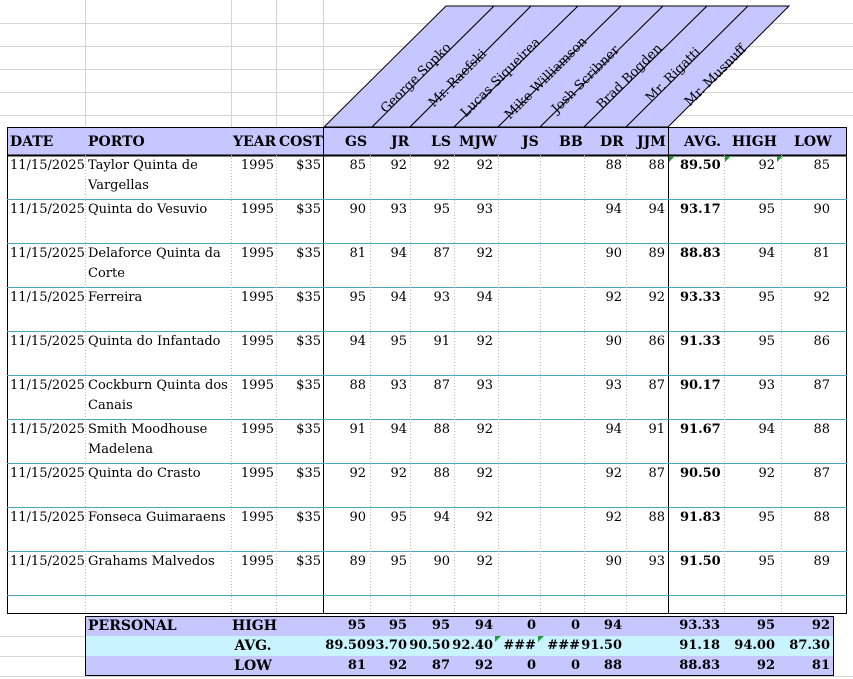 This screenshot has height=679, width=853. What do you see at coordinates (440, 665) in the screenshot?
I see `summary-cell-ls: 87` at bounding box center [440, 665].